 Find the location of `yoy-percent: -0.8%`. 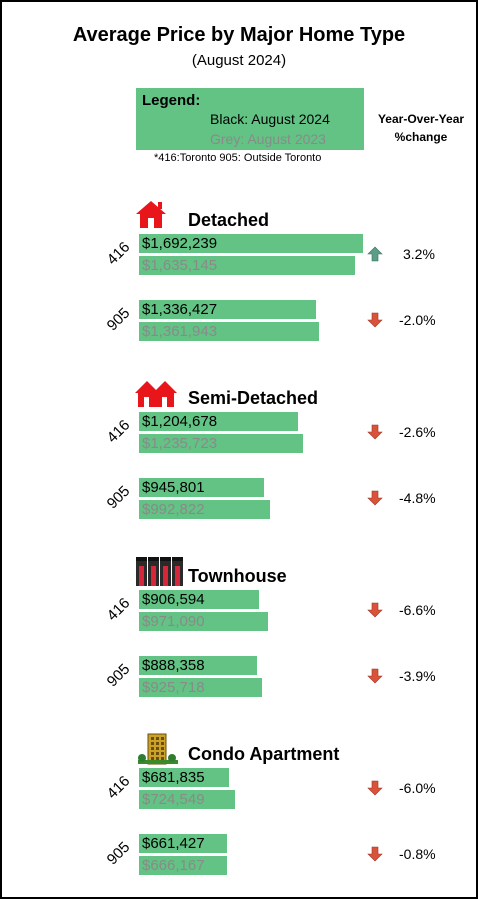

yoy-percent: -0.8% is located at coordinates (417, 854).